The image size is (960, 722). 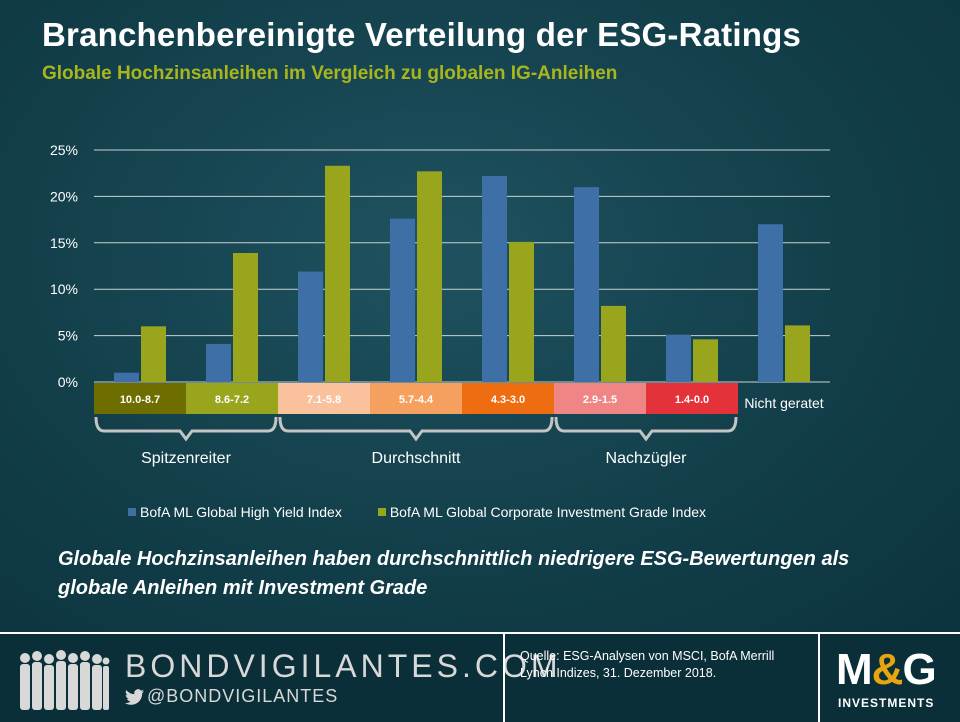 What do you see at coordinates (65, 680) in the screenshot?
I see `people-silhouette-icon` at bounding box center [65, 680].